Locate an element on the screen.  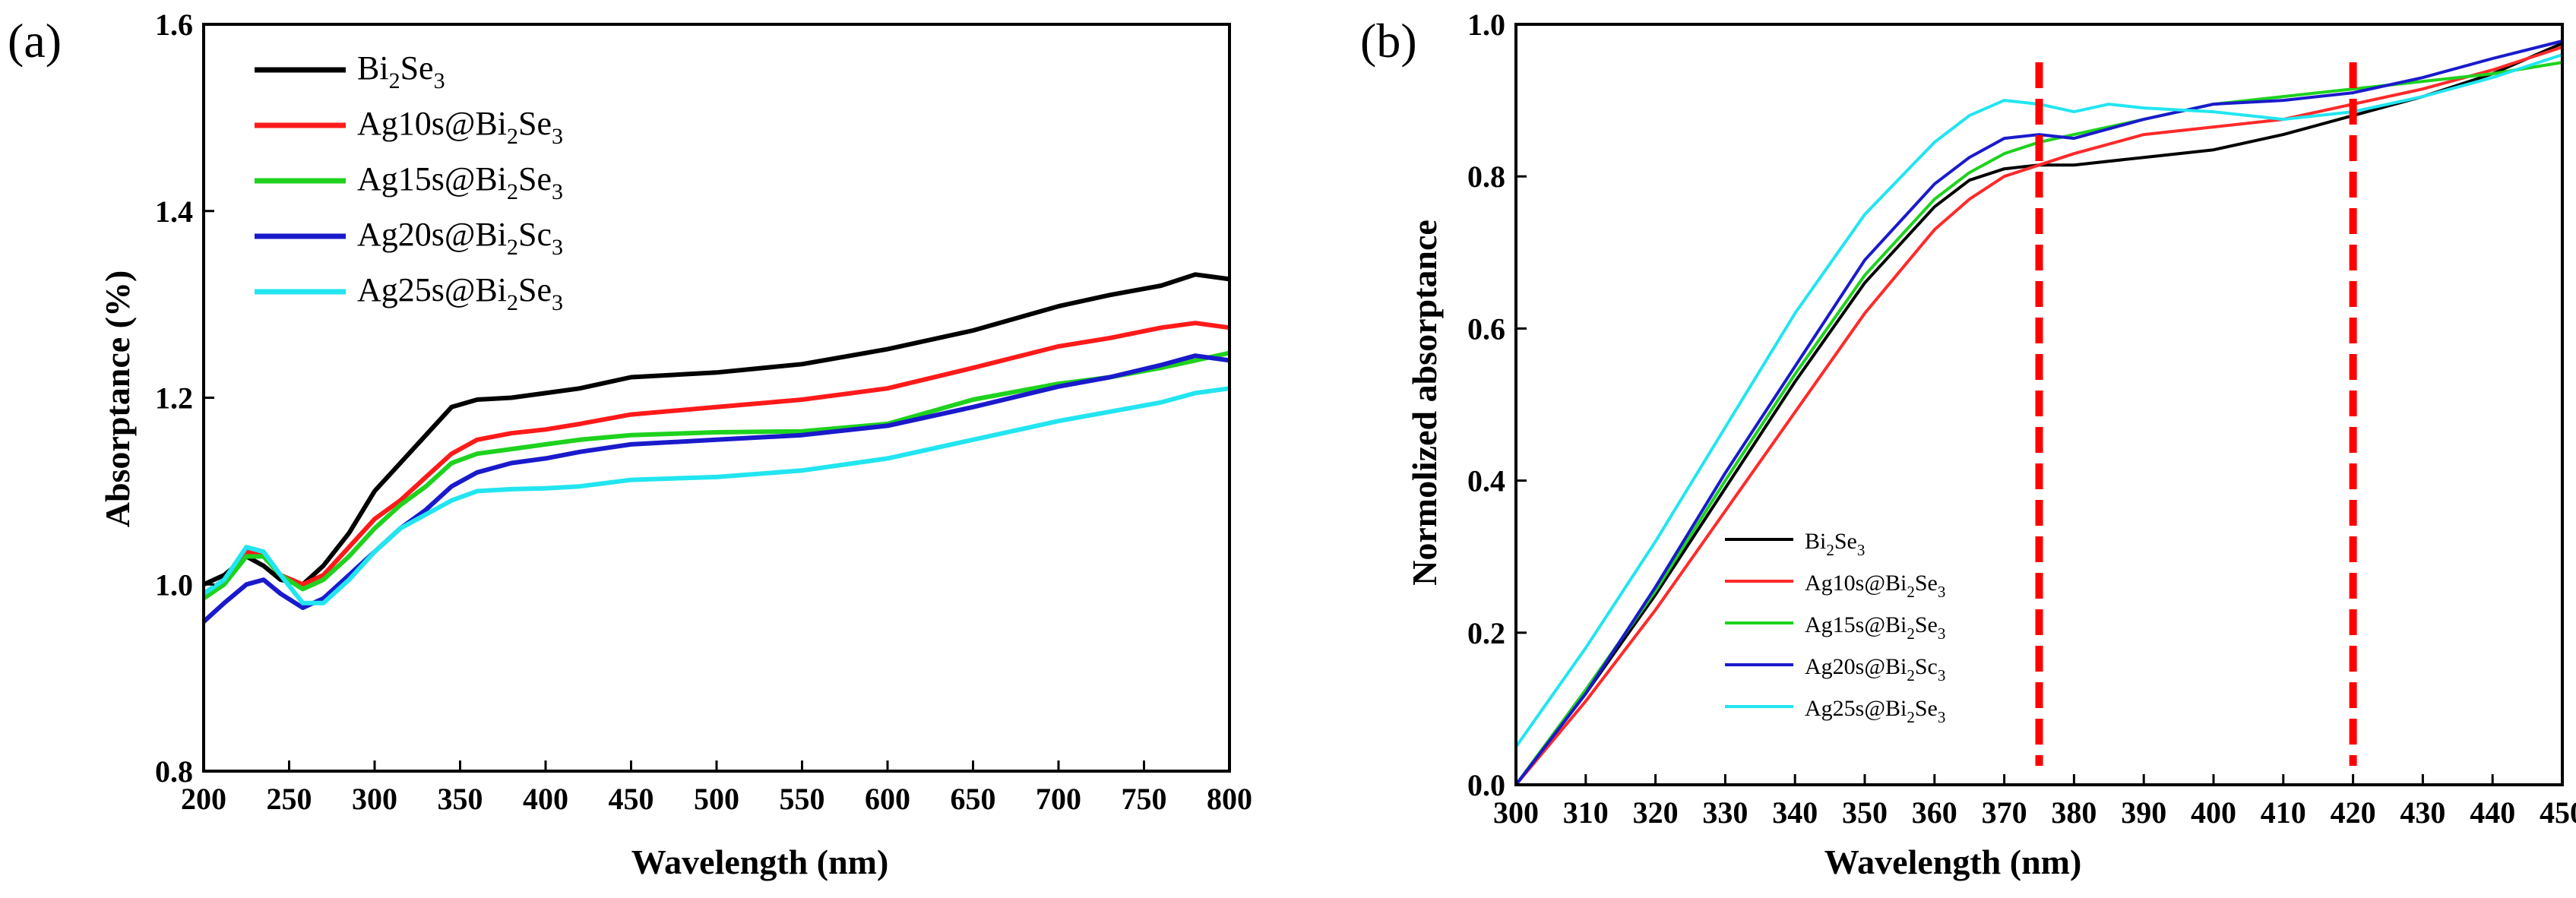
panel-b-legend-label-4: Ag20s@Bi2Sc3 is located at coordinates (1875, 669).